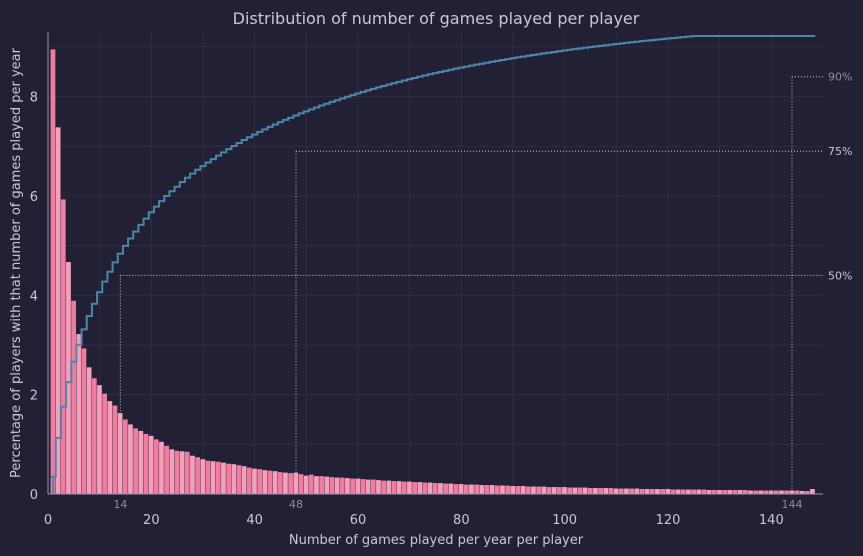  What do you see at coordinates (48, 520) in the screenshot?
I see `x-tick-label: 0` at bounding box center [48, 520].